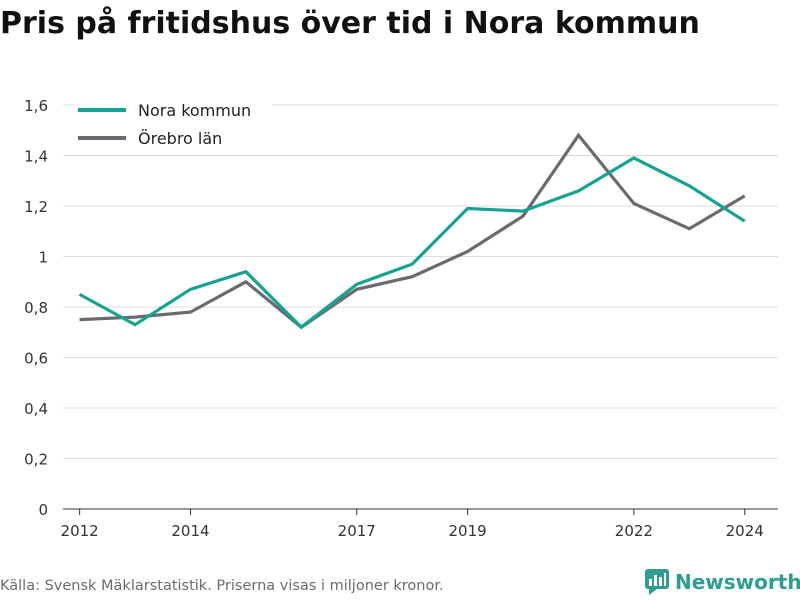  Describe the element at coordinates (36, 359) in the screenshot. I see `y-tick-label: 0,6` at that location.